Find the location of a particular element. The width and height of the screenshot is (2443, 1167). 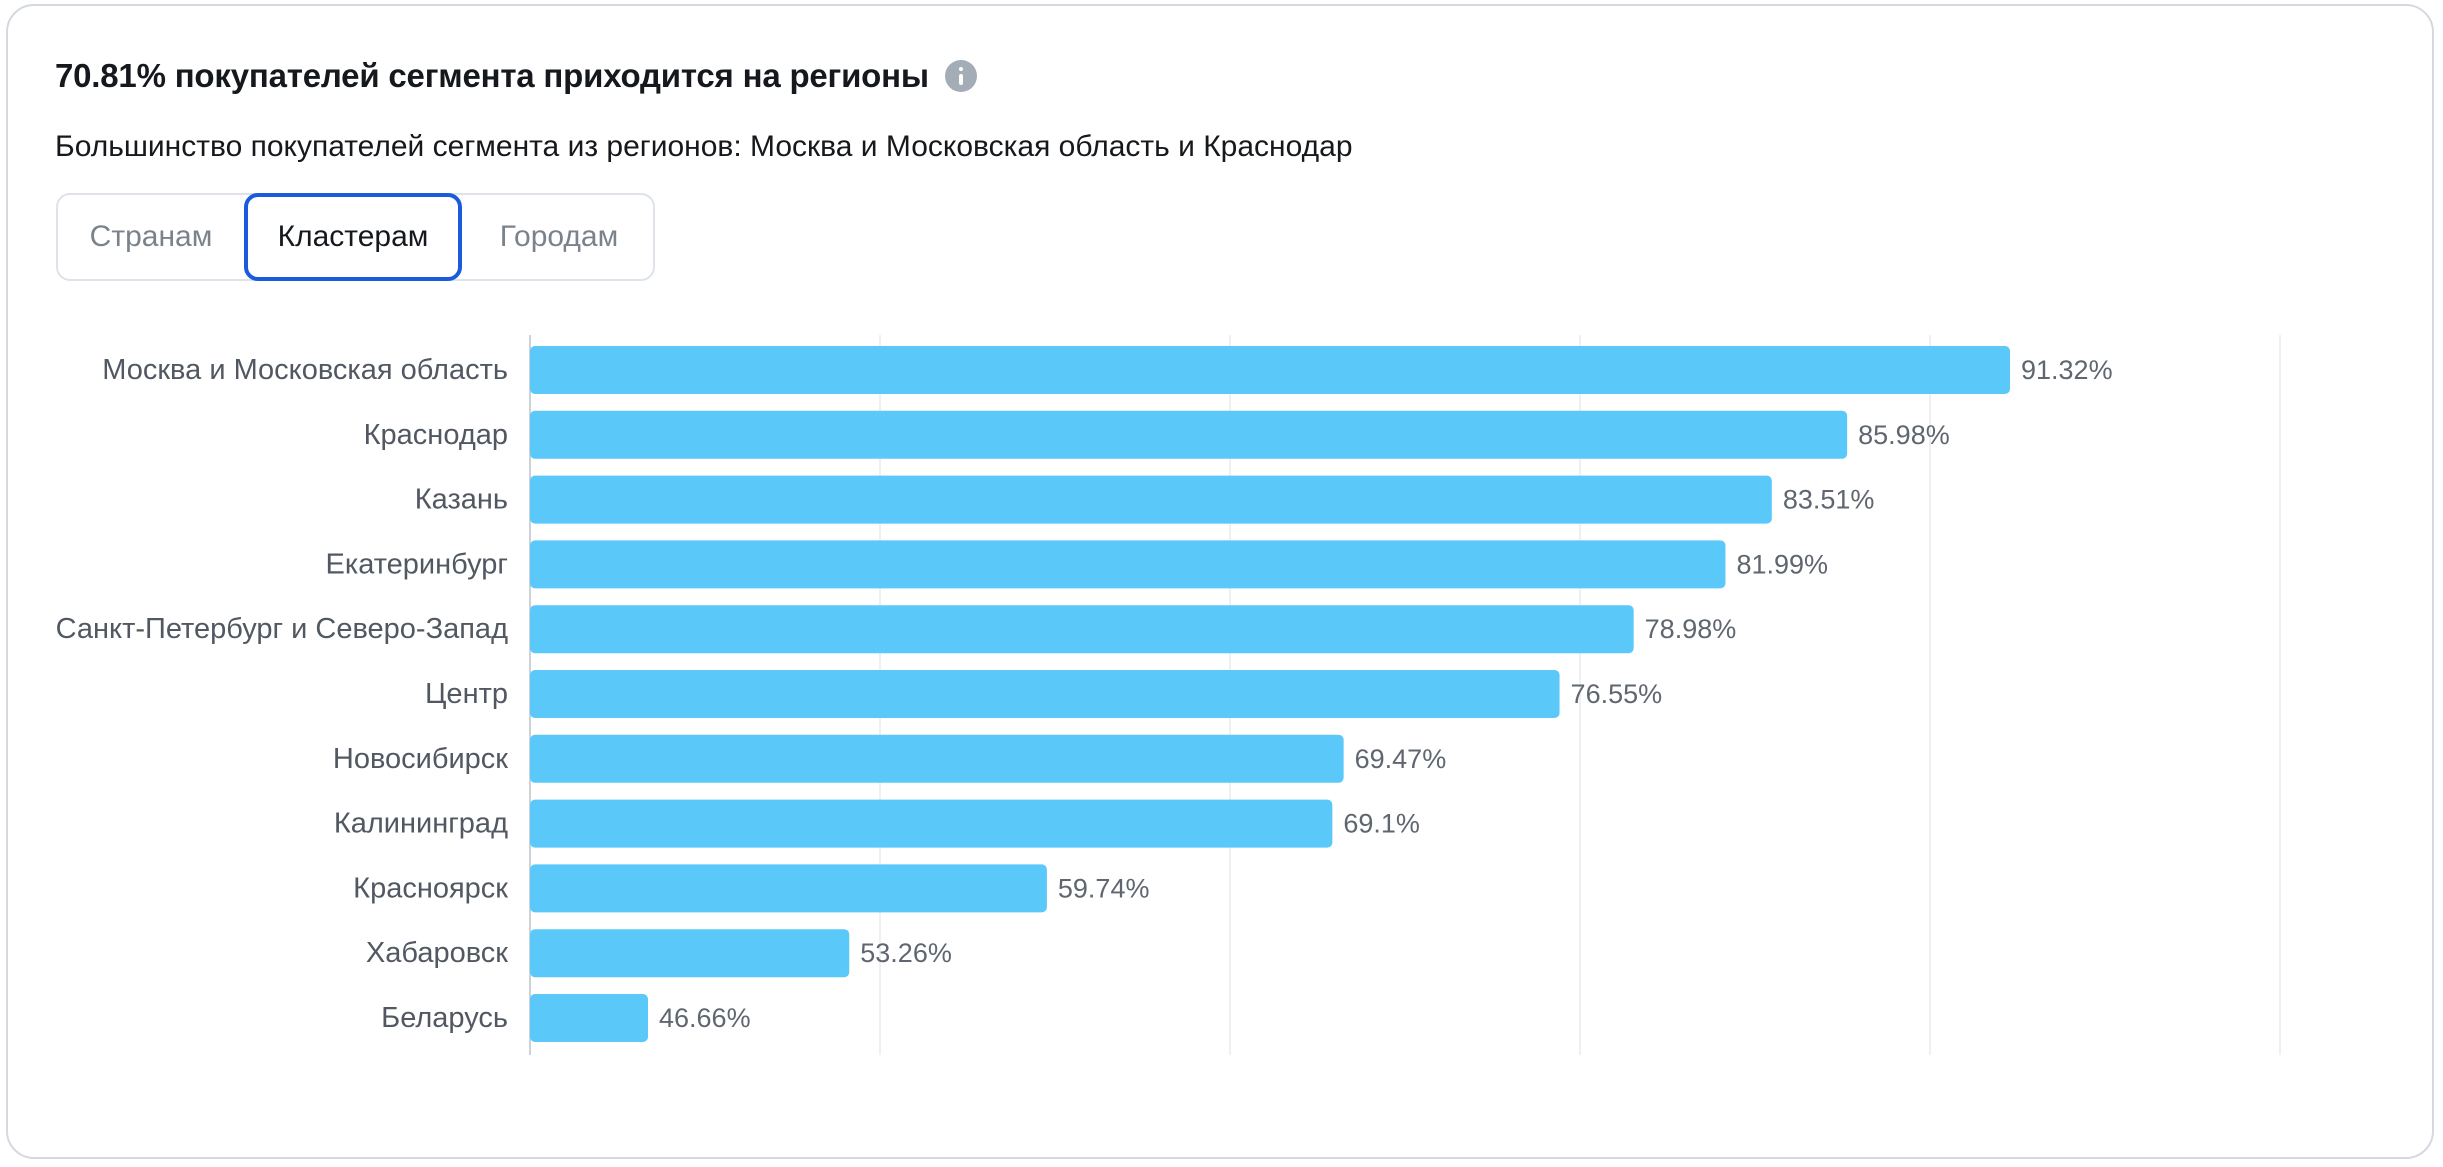

info-icon is located at coordinates (960, 76).